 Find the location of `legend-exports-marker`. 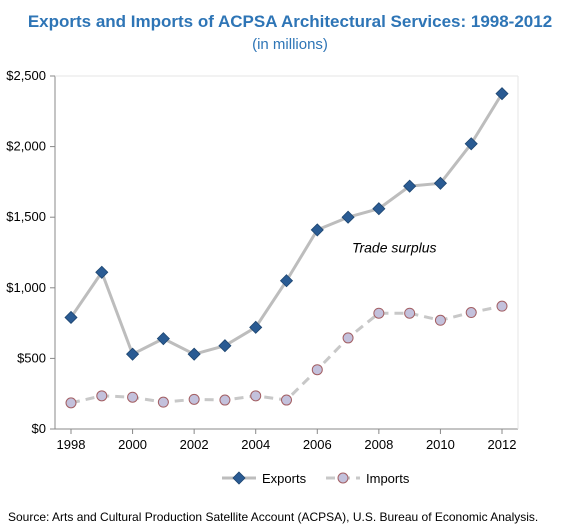

legend-exports-marker is located at coordinates (239, 478).